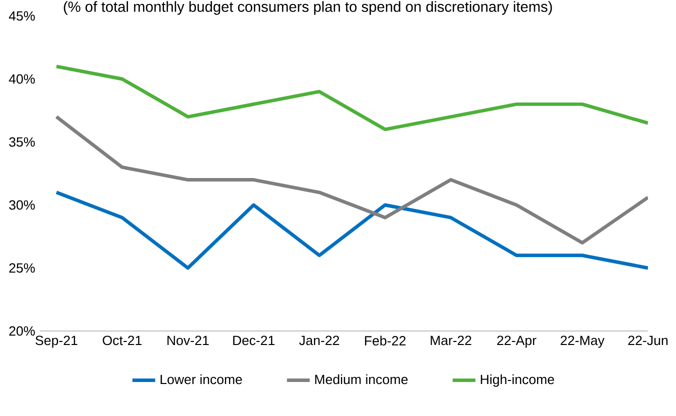 Image resolution: width=676 pixels, height=416 pixels. What do you see at coordinates (22, 268) in the screenshot?
I see `y-tick-label: 25%` at bounding box center [22, 268].